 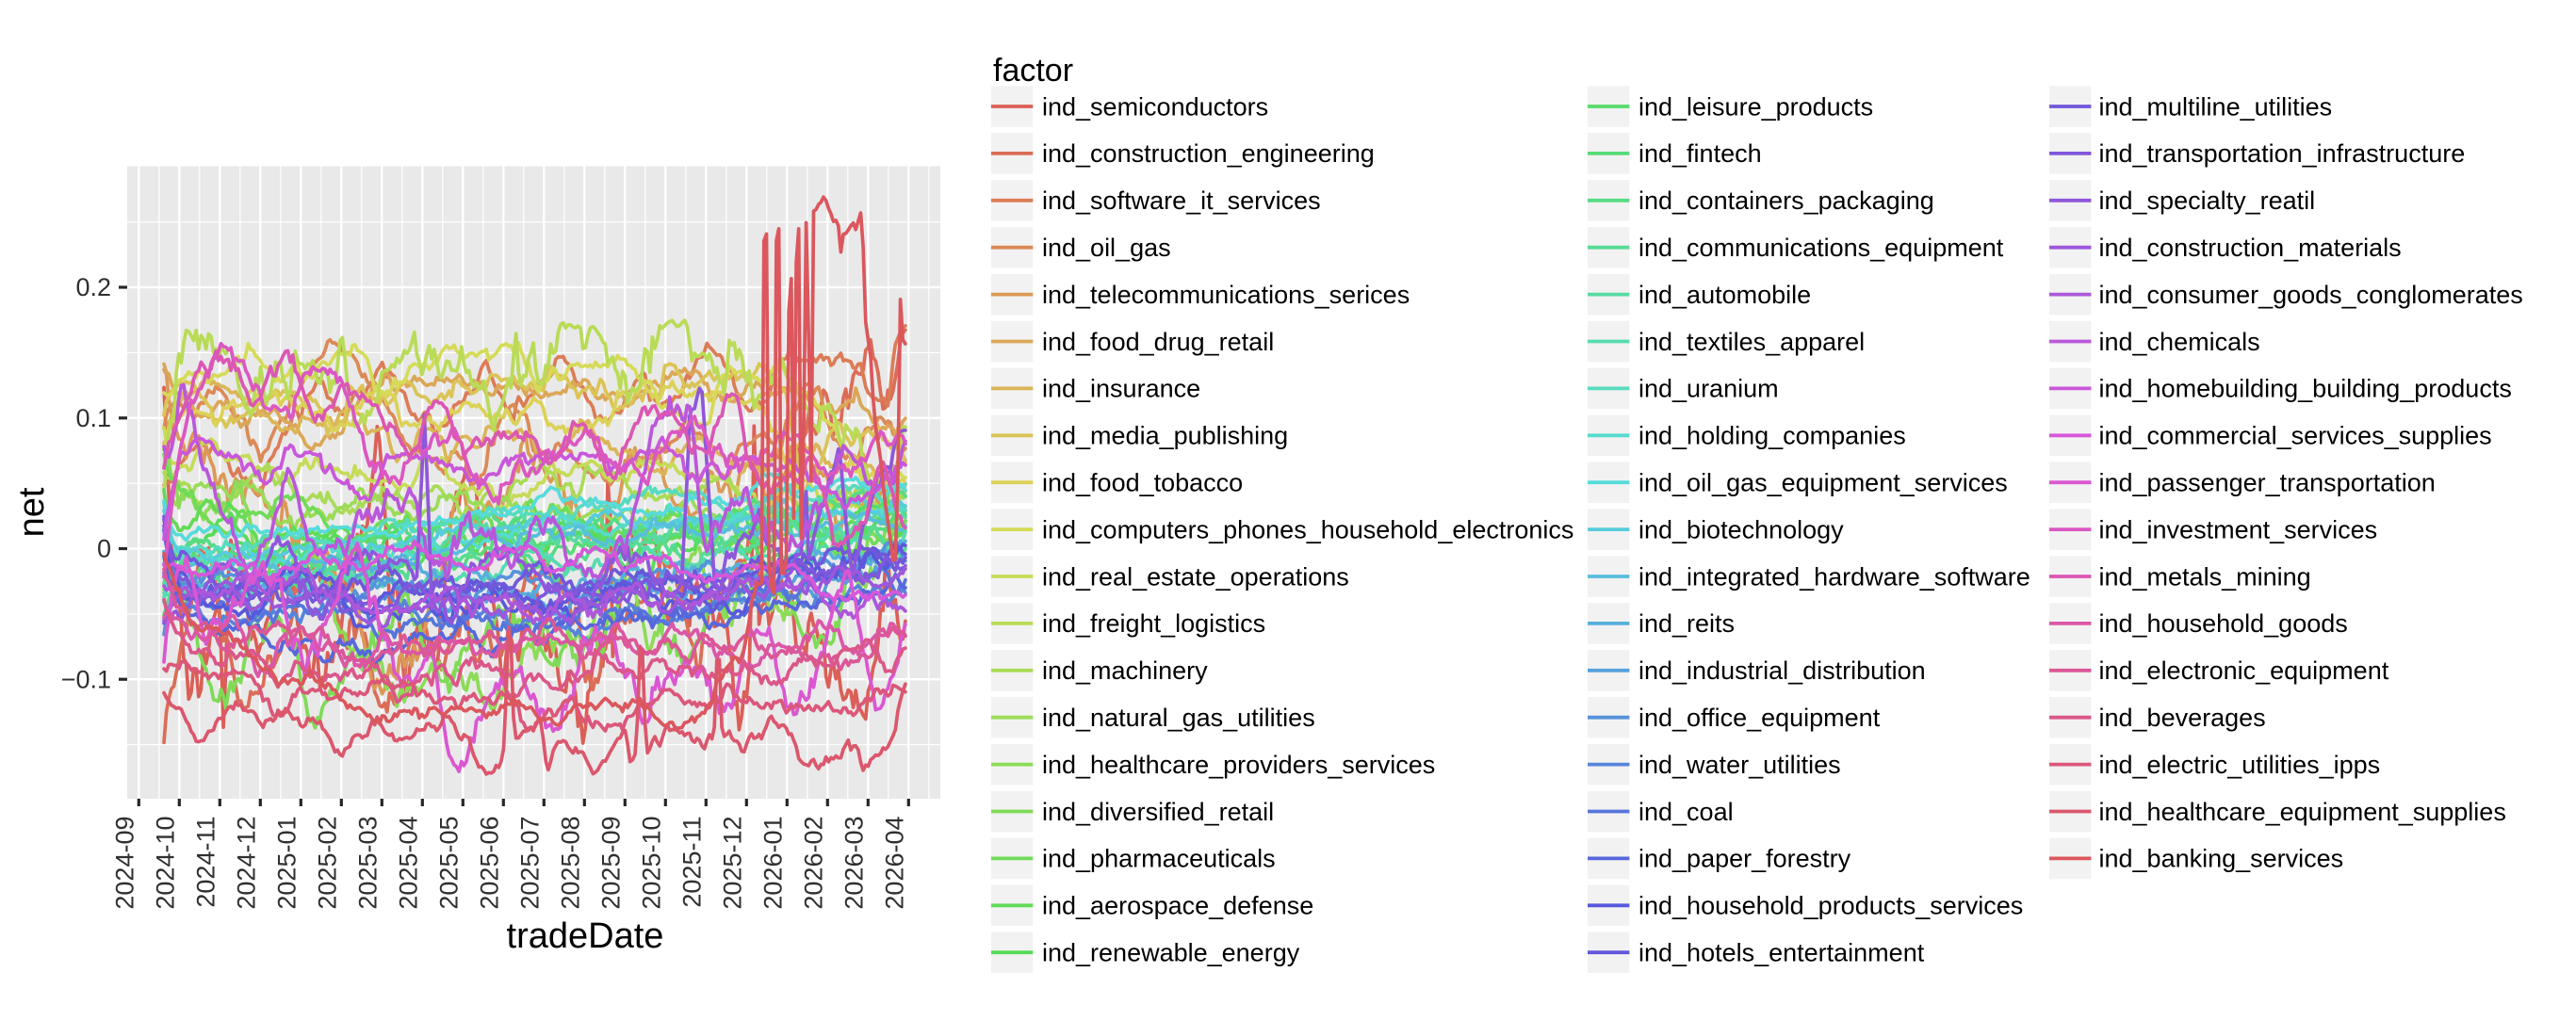 I want to click on svg-text: ind_containers_packaging, so click(x=1786, y=200).